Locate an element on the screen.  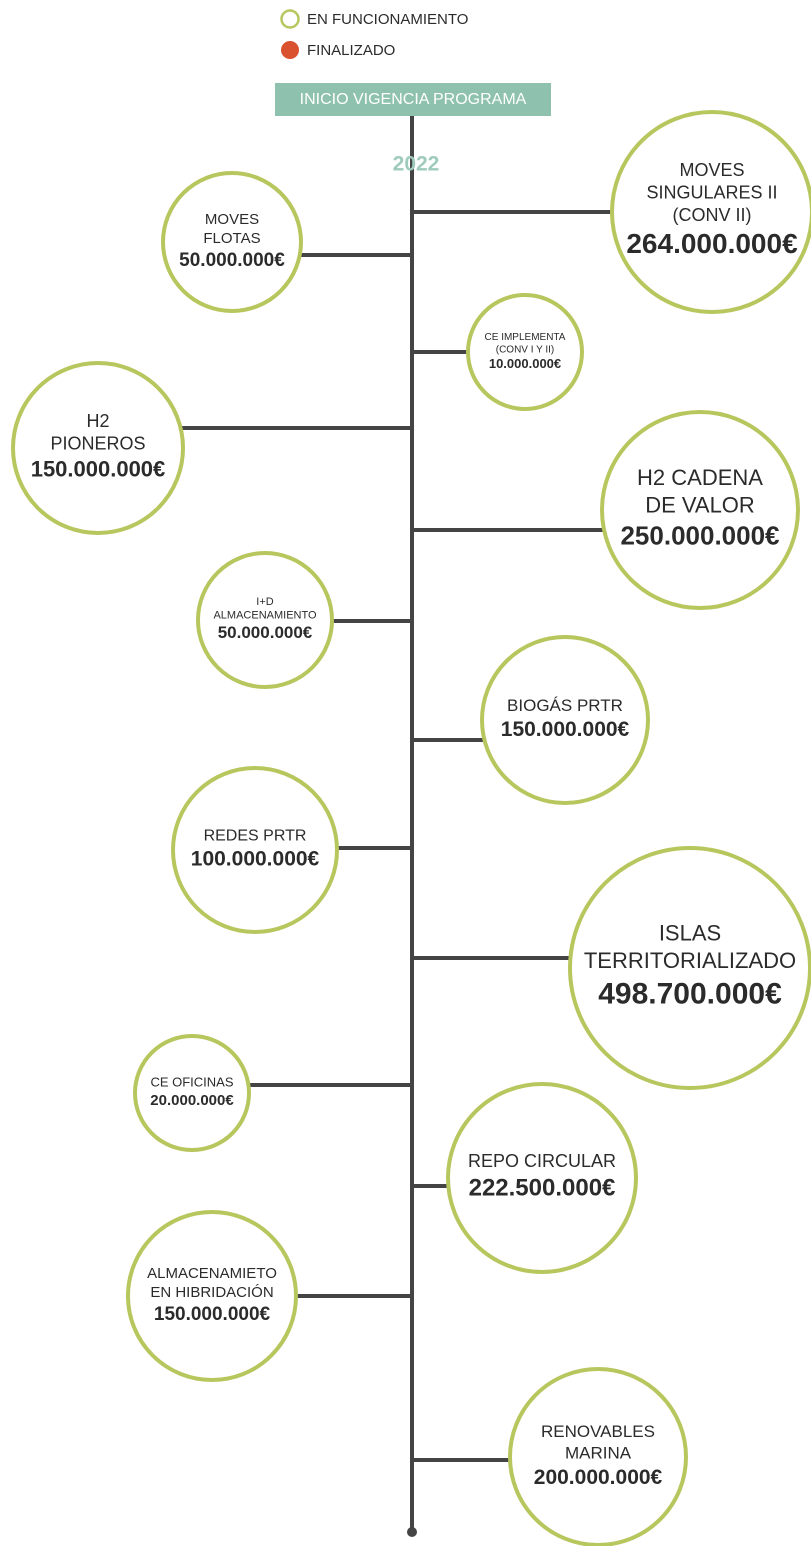
legend-label: EN FUNCIONAMIENTO is located at coordinates (387, 19).